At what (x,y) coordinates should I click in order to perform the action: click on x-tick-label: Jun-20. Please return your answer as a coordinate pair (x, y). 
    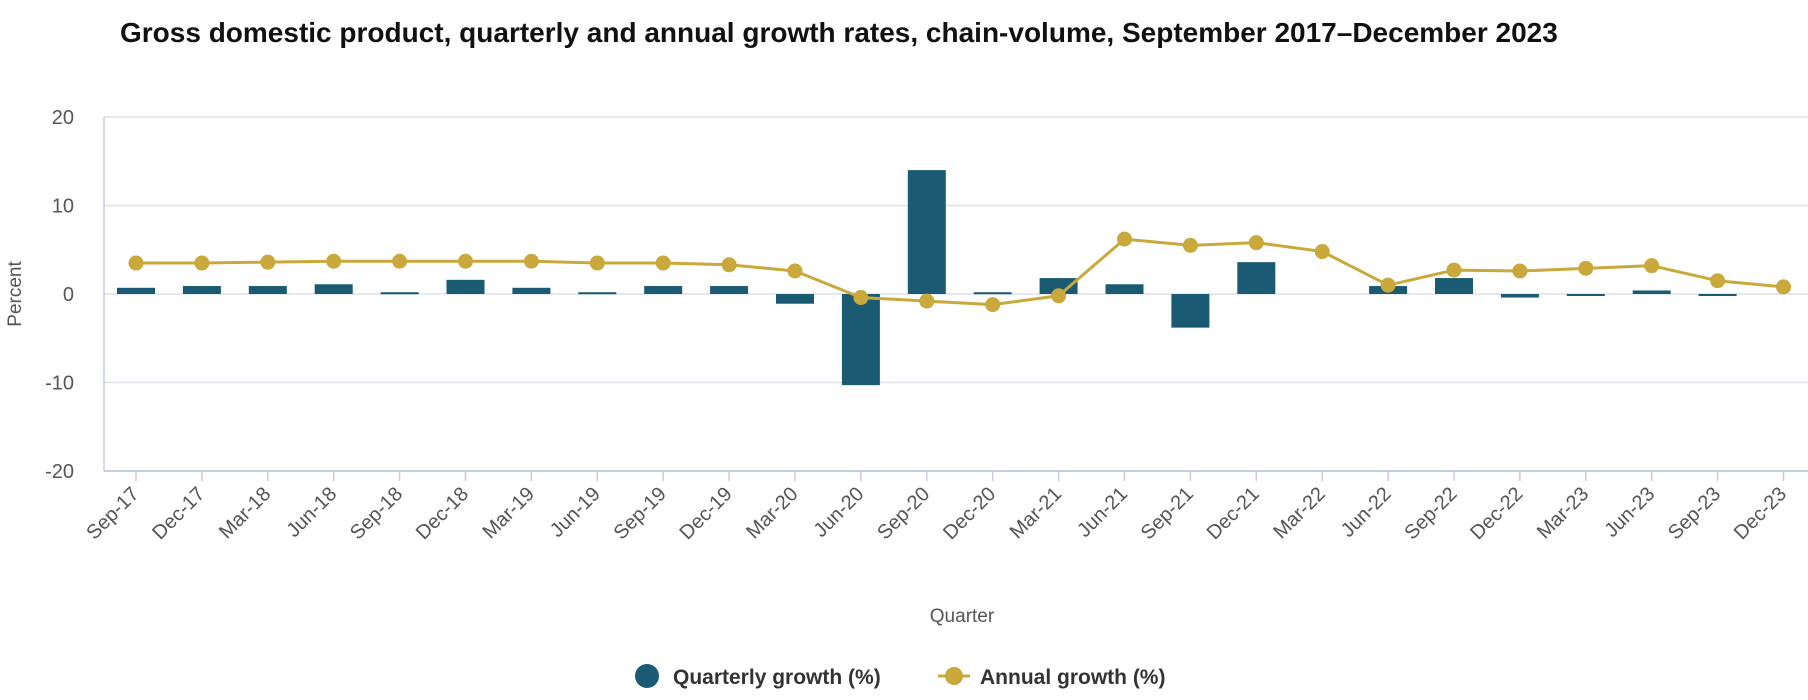
    Looking at the image, I should click on (839, 512).